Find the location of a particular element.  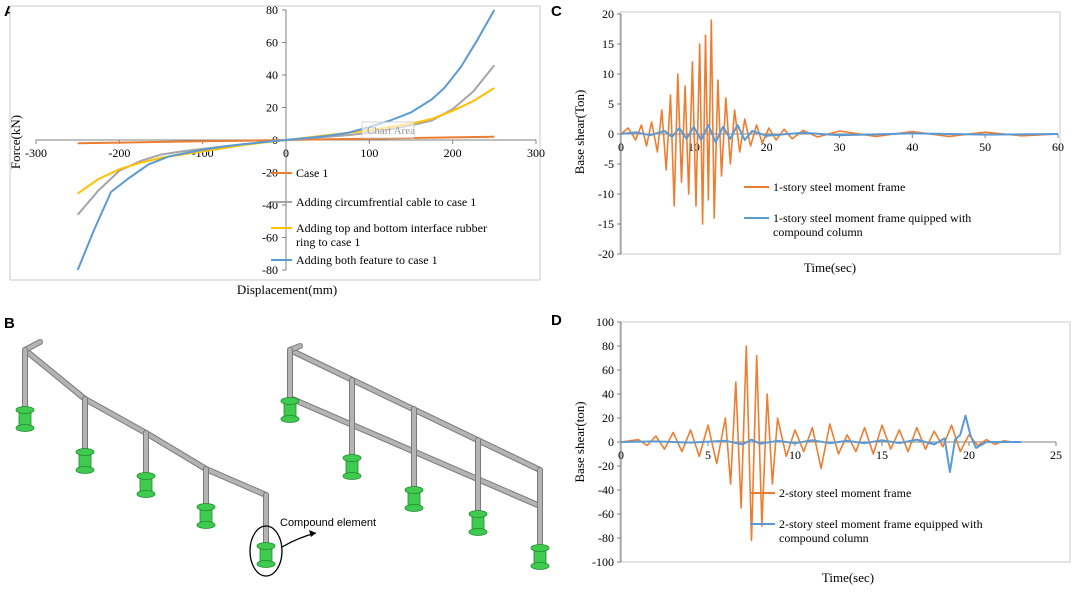

chart-a-y-tick-label: -80 is located at coordinates (270, 270).